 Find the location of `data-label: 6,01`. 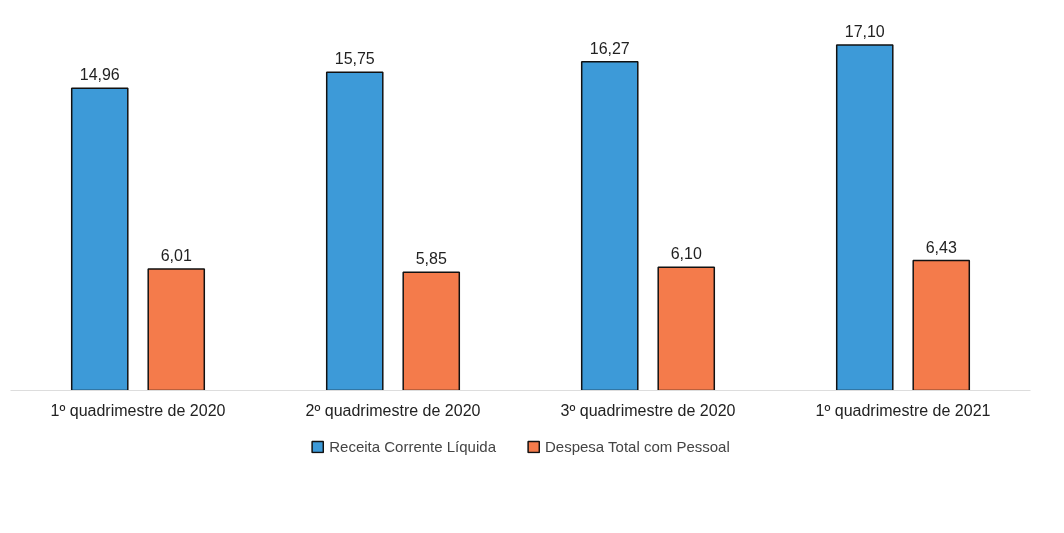

data-label: 6,01 is located at coordinates (176, 256).